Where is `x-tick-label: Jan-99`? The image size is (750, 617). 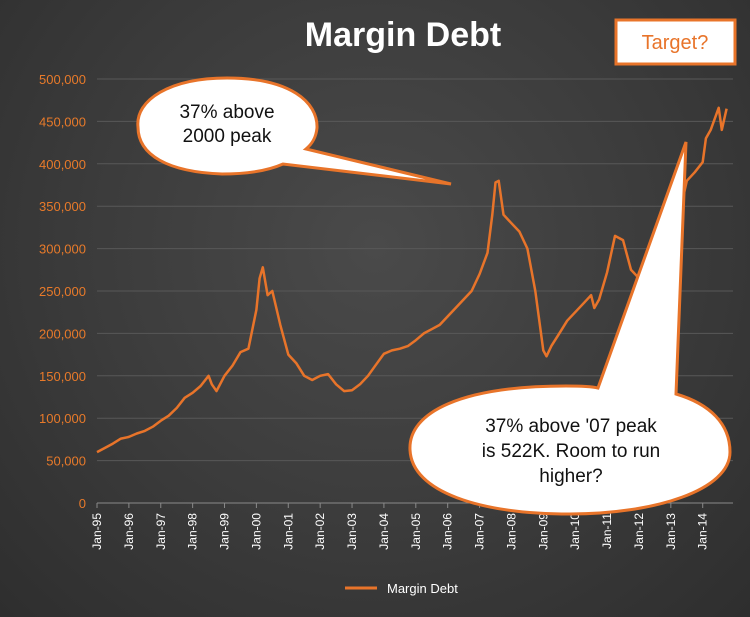 x-tick-label: Jan-99 is located at coordinates (225, 531).